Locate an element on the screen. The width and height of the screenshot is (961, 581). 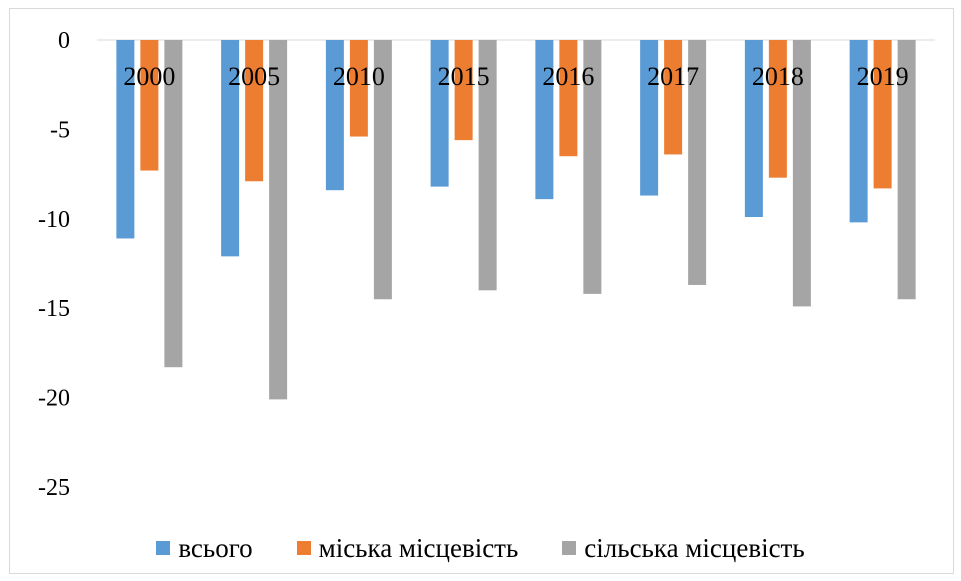
category-label: 2017 is located at coordinates (673, 76).